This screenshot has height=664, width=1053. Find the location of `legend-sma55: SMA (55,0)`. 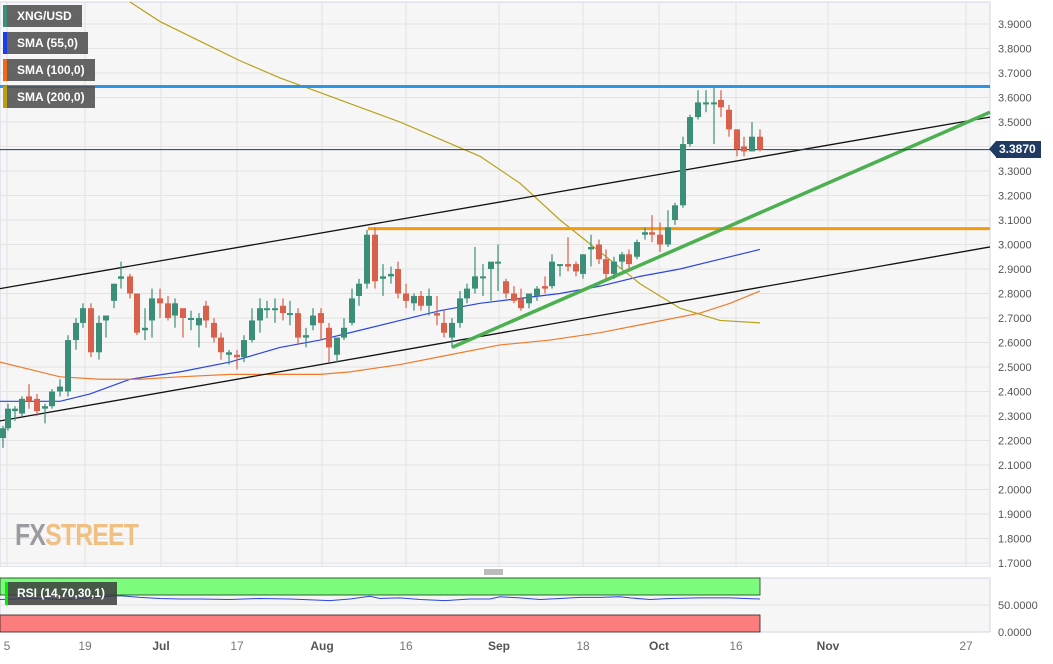

legend-sma55: SMA (55,0) is located at coordinates (45, 43).